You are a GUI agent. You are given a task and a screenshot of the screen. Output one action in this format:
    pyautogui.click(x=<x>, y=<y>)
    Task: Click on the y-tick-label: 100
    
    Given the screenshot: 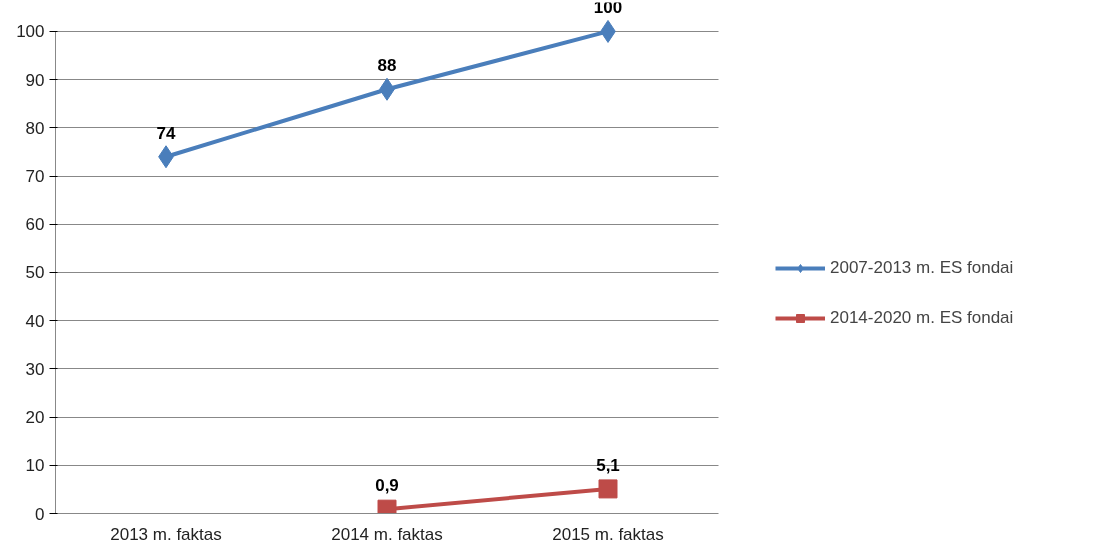 What is the action you would take?
    pyautogui.click(x=30, y=32)
    